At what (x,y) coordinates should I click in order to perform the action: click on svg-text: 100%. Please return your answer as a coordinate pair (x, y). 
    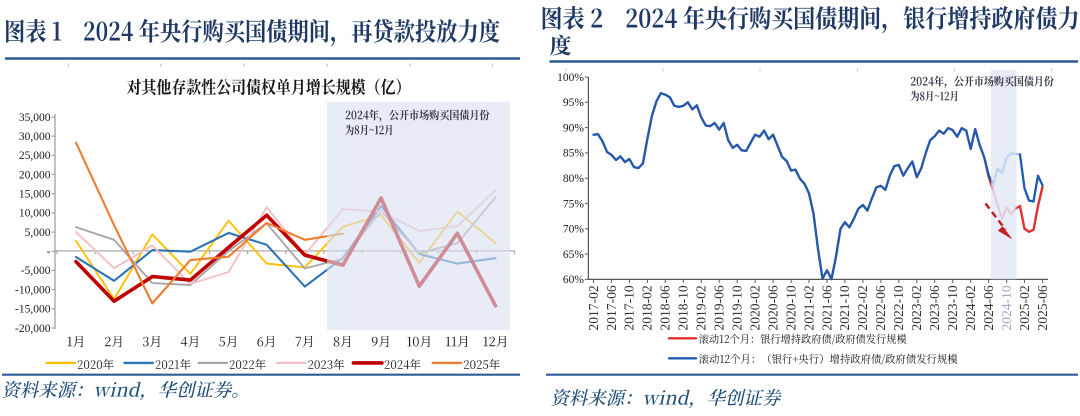
    Looking at the image, I should click on (570, 78).